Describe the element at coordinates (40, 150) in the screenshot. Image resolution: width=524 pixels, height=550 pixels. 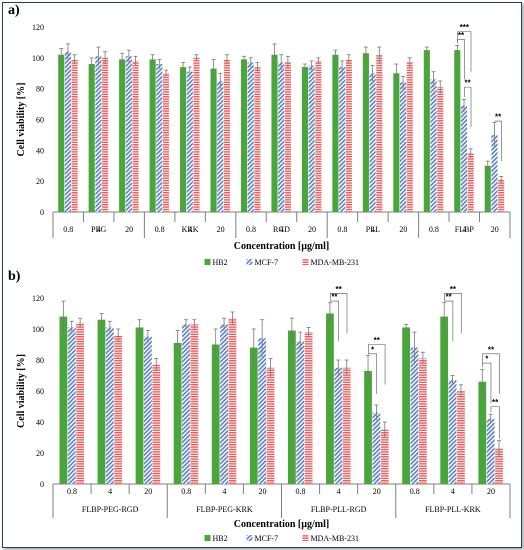
I see `panel-a-y-tick-label: 40` at that location.